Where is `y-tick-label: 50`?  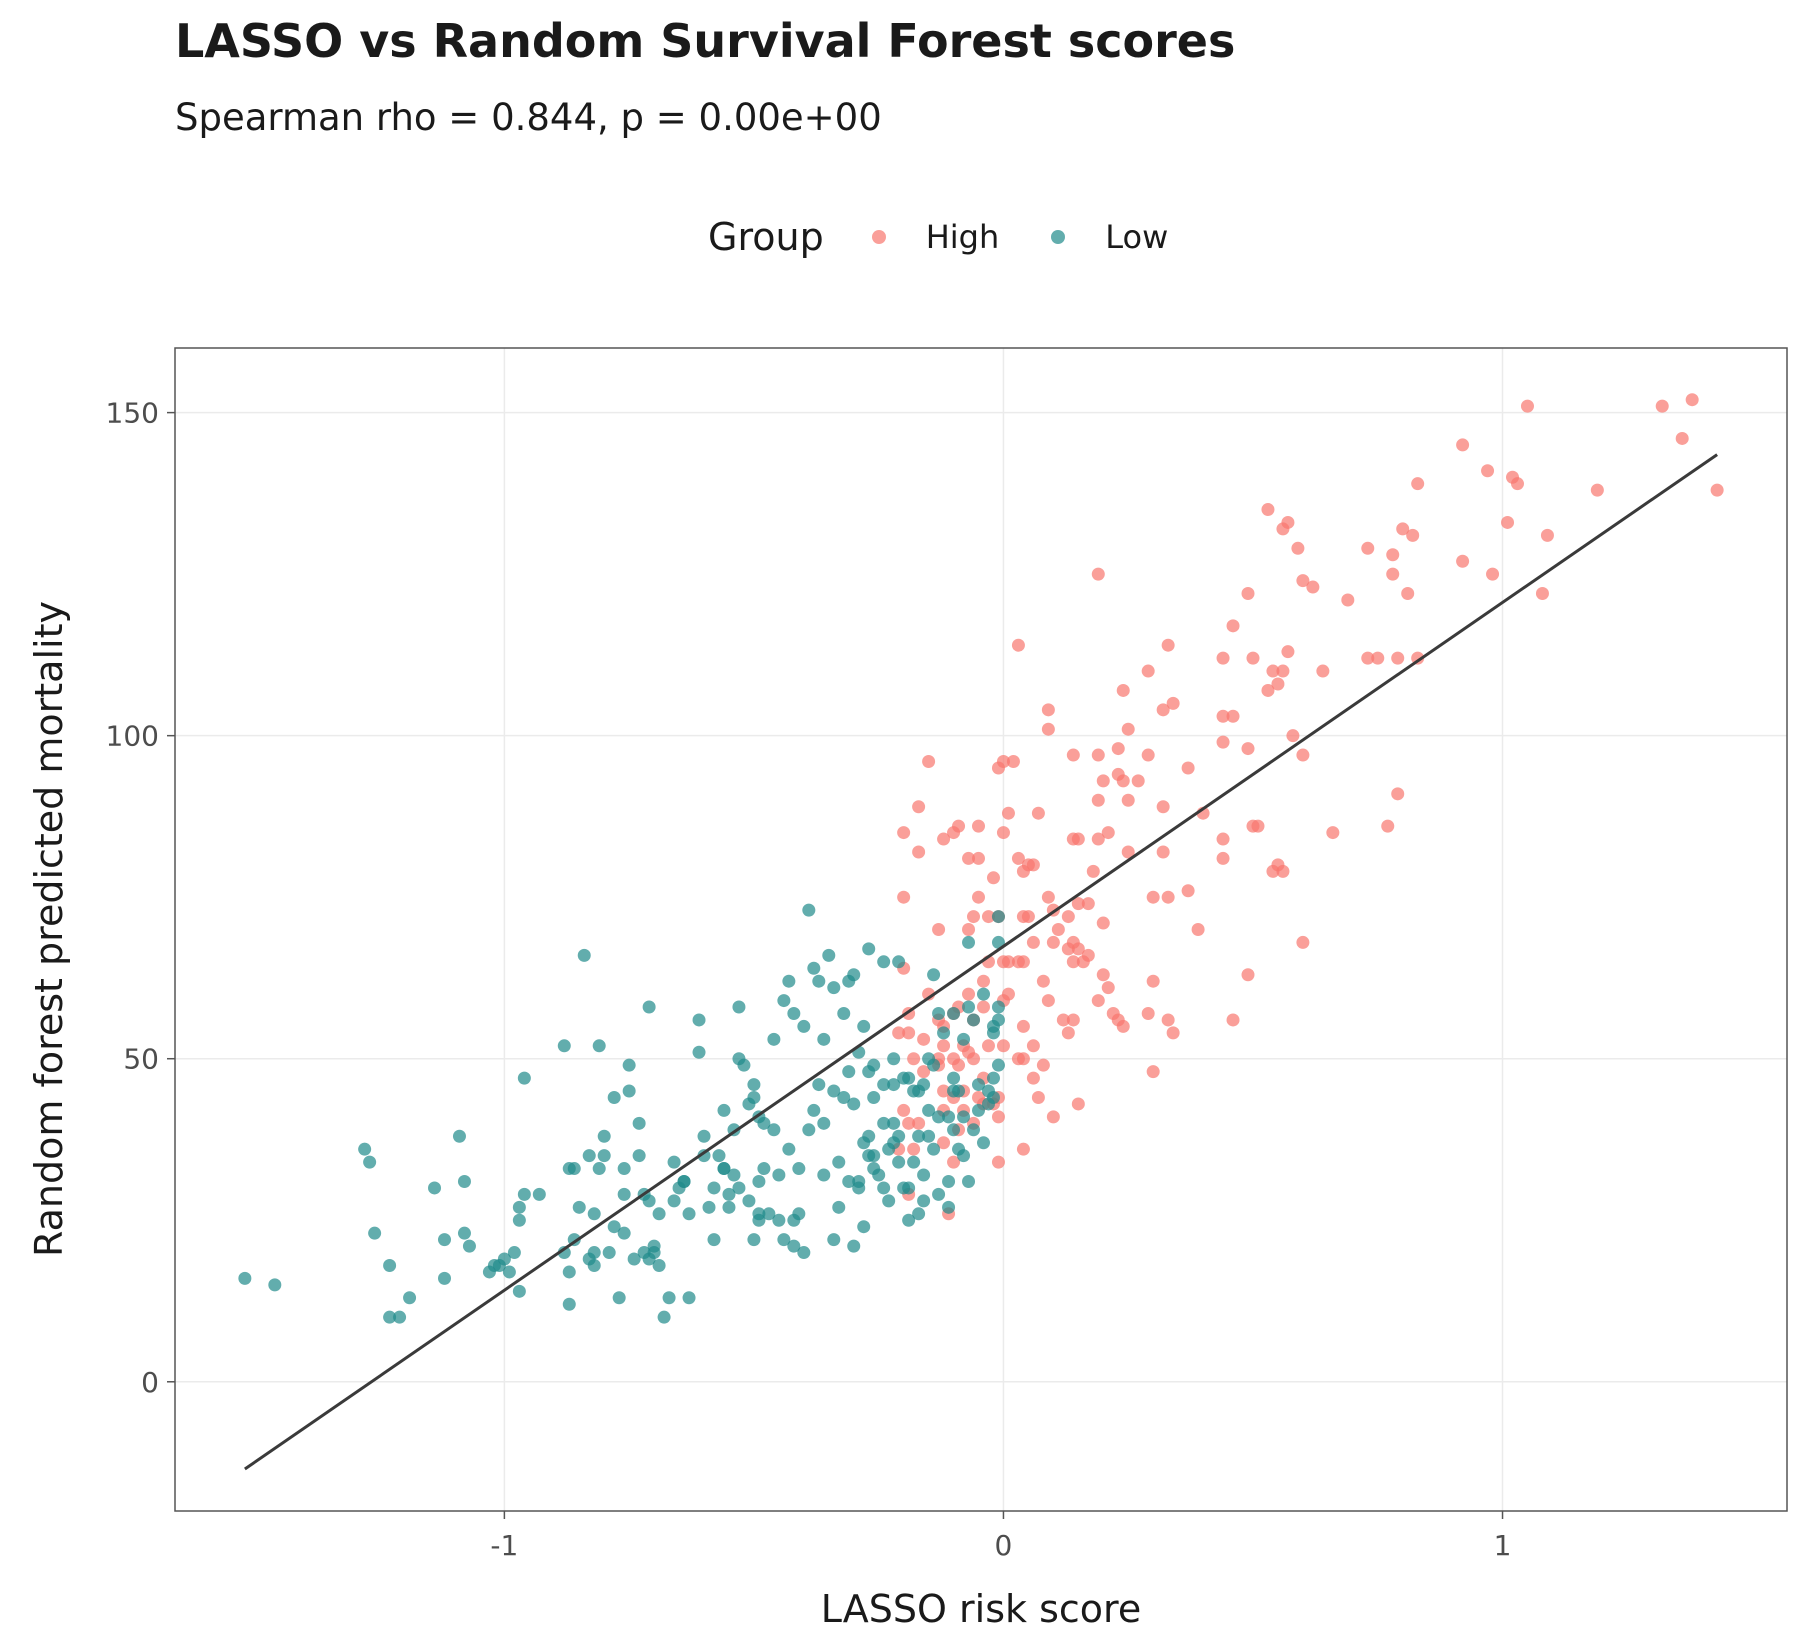 y-tick-label: 50 is located at coordinates (141, 1059).